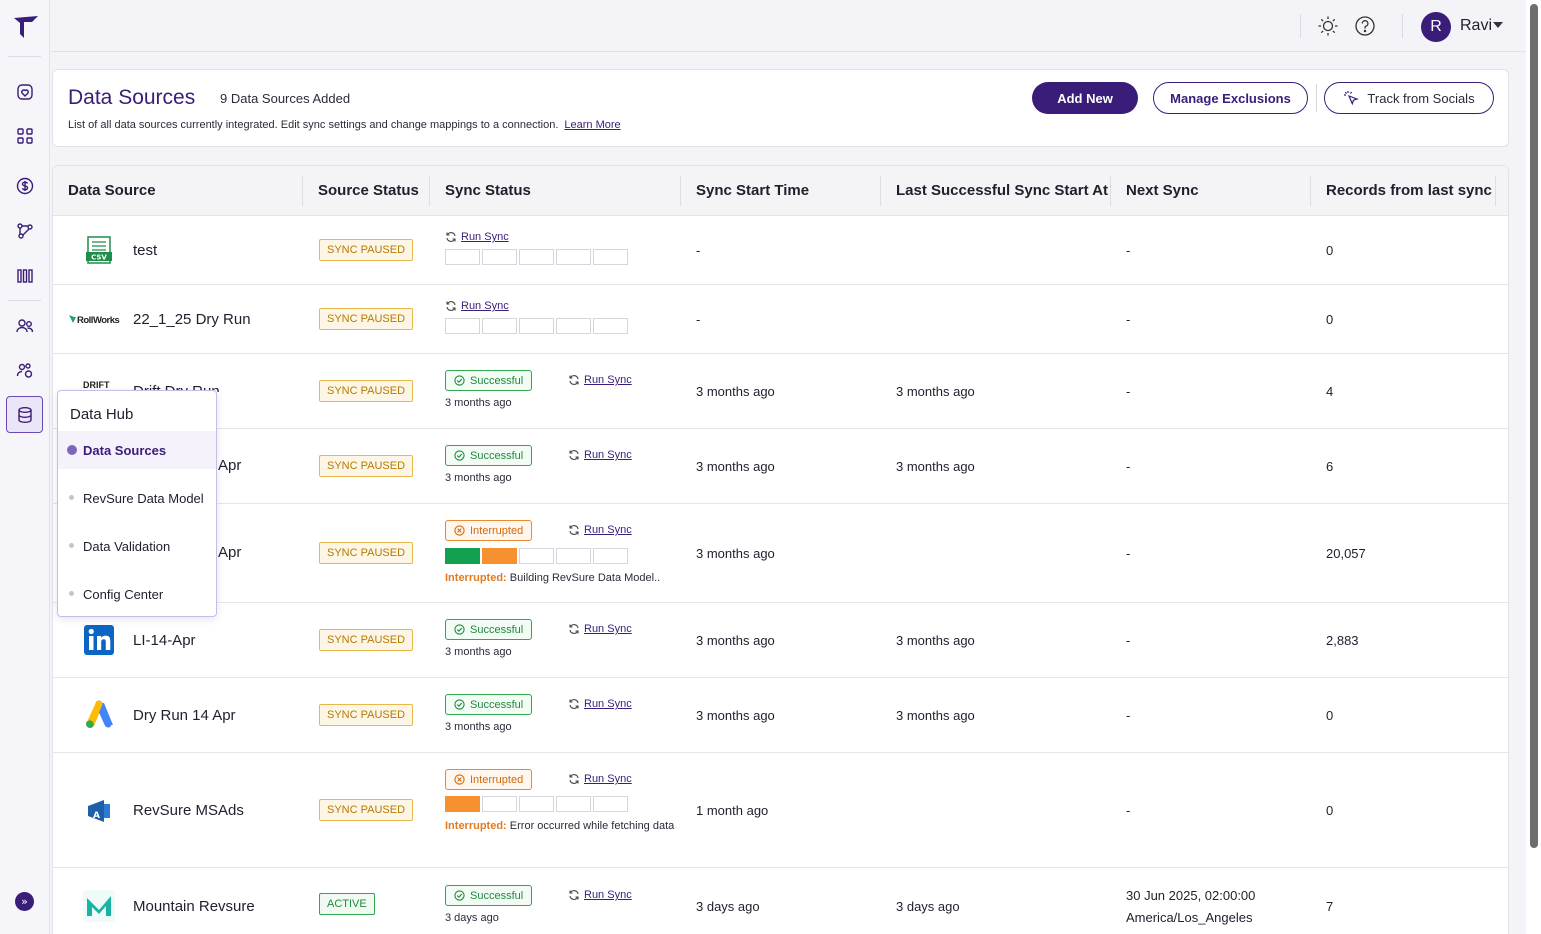  I want to click on header-divider, so click(1316, 98).